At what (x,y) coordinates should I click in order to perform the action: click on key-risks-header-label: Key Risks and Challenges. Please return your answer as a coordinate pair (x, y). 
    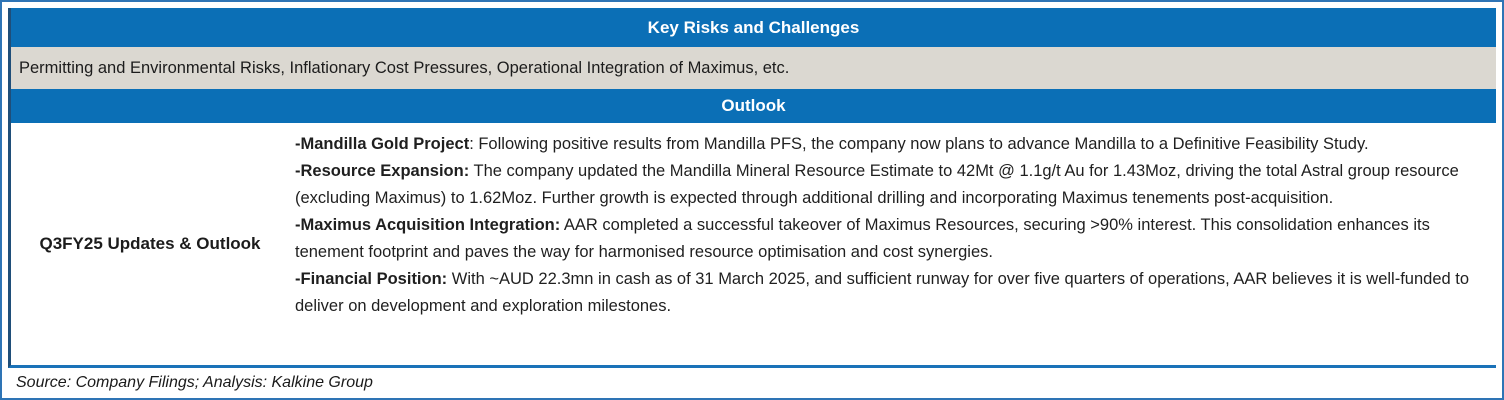
    Looking at the image, I should click on (753, 27).